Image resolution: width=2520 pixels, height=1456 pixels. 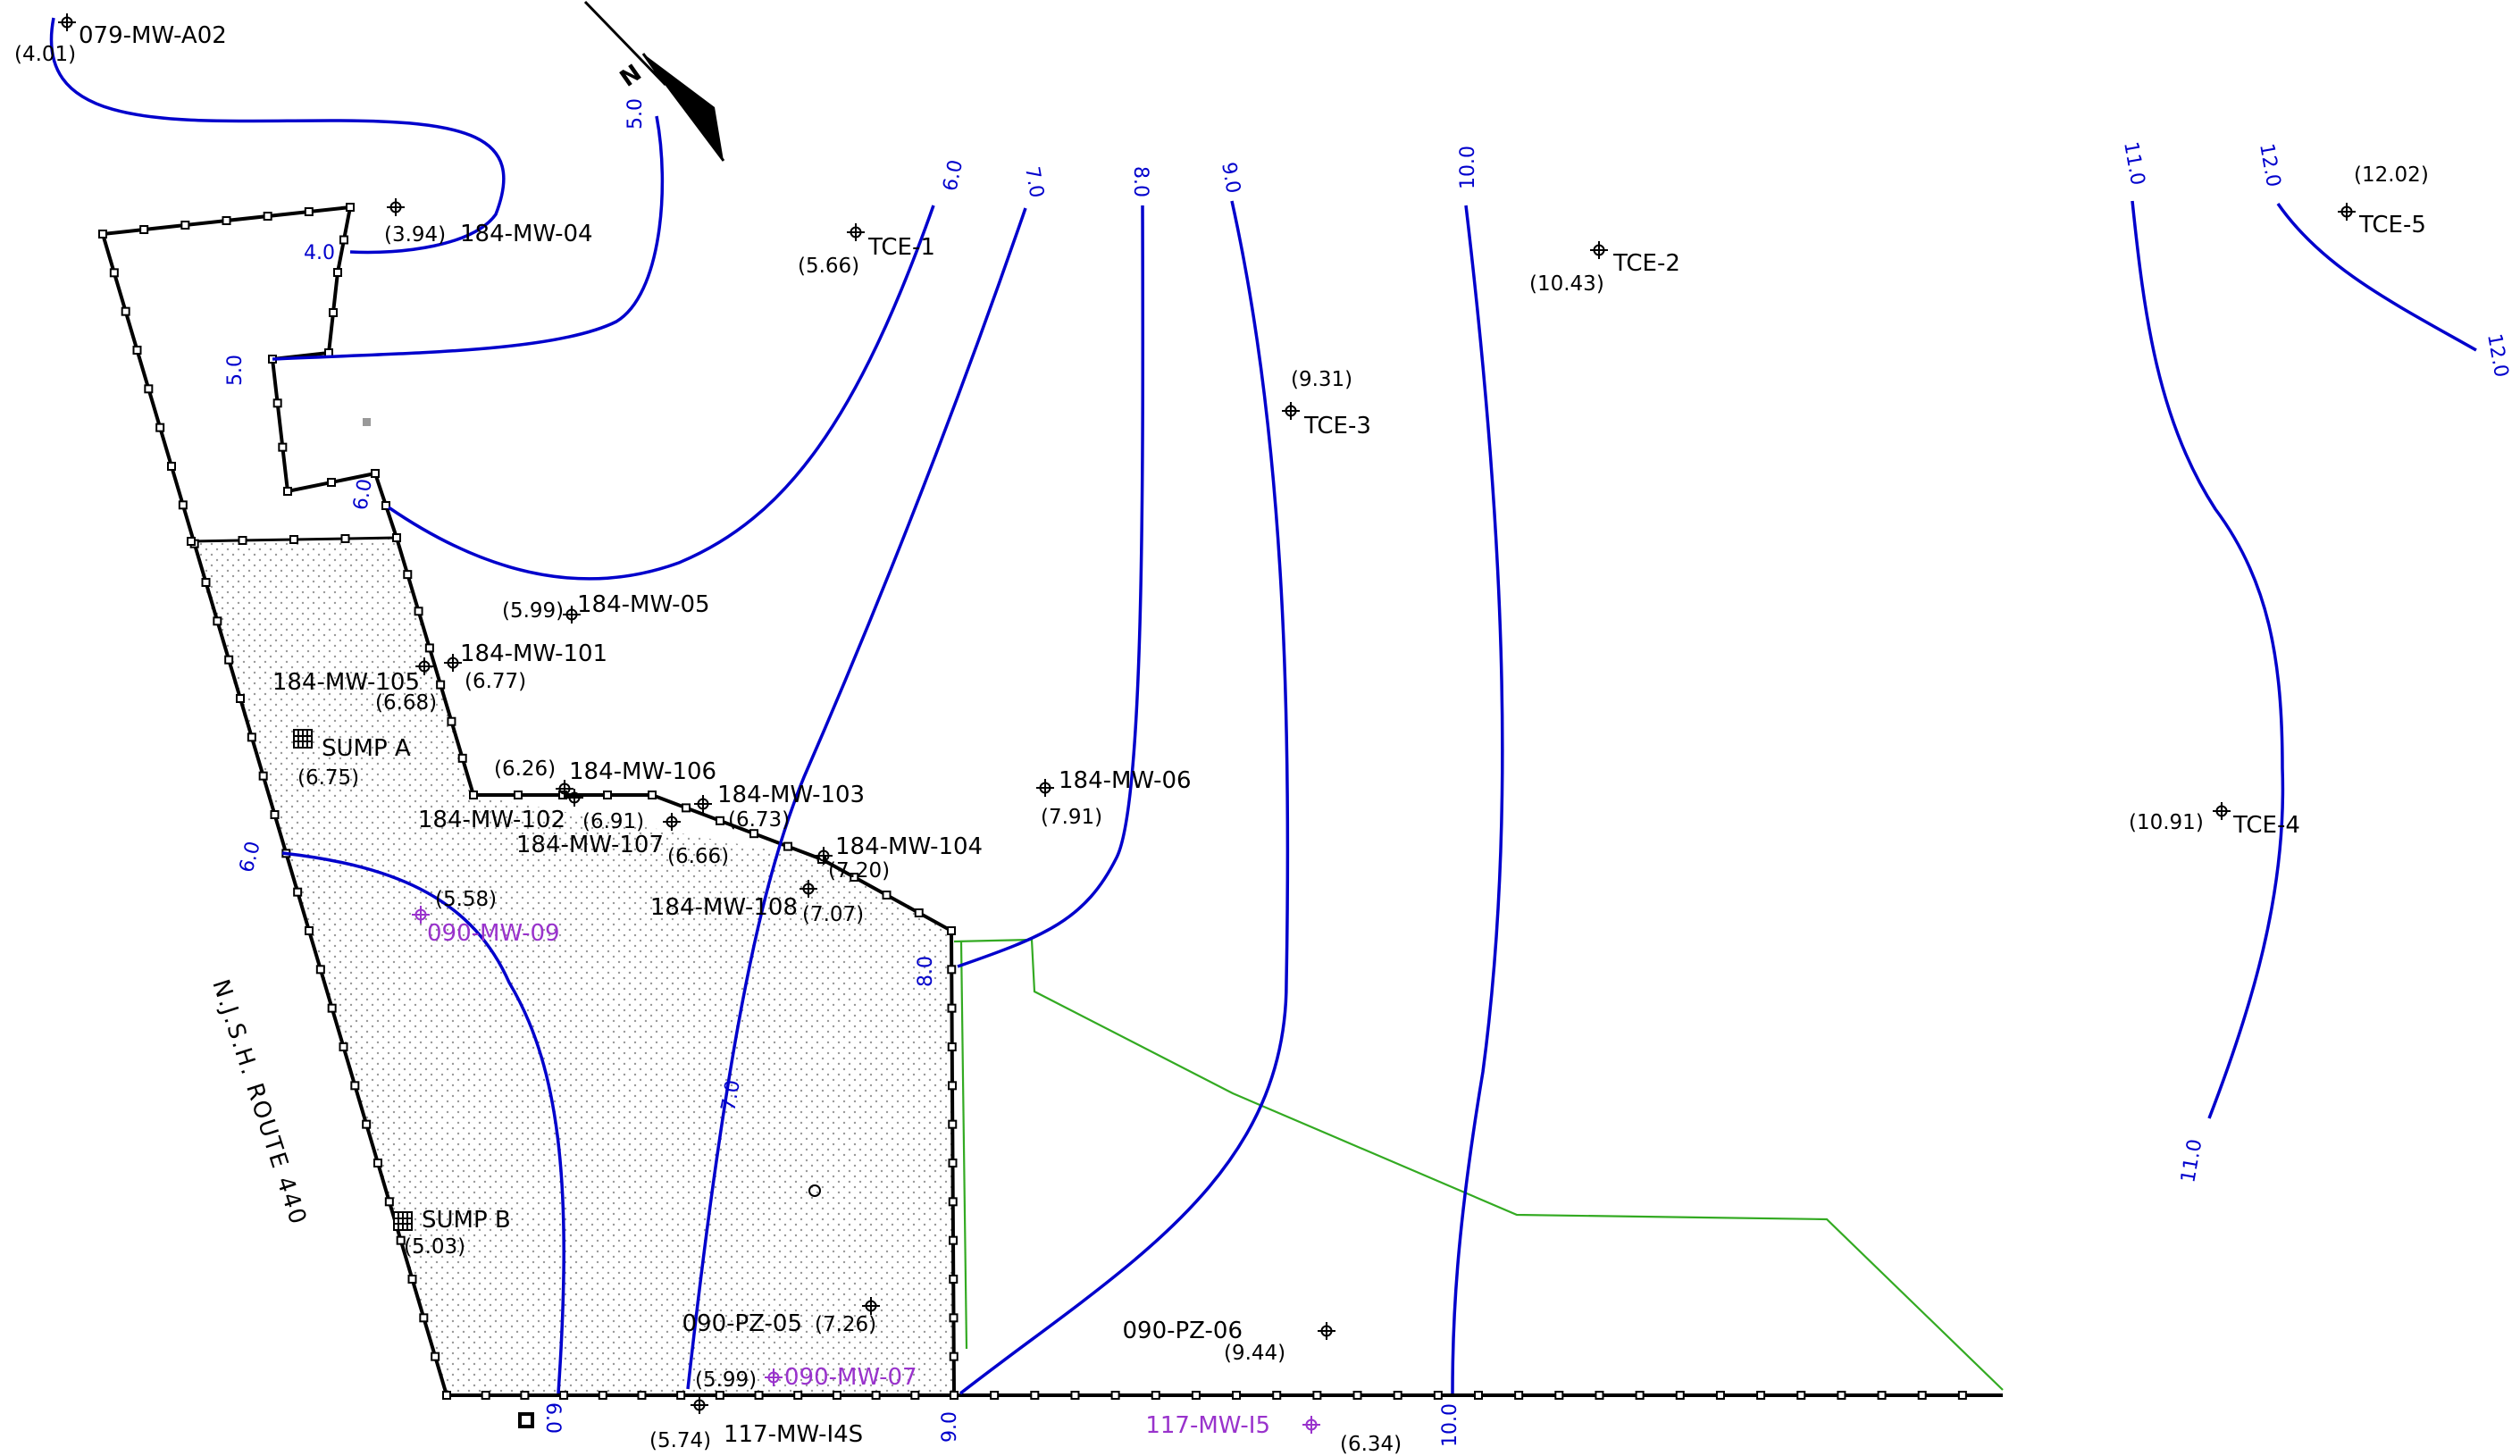 I want to click on well-label: 184-MW-106, so click(x=642, y=771).